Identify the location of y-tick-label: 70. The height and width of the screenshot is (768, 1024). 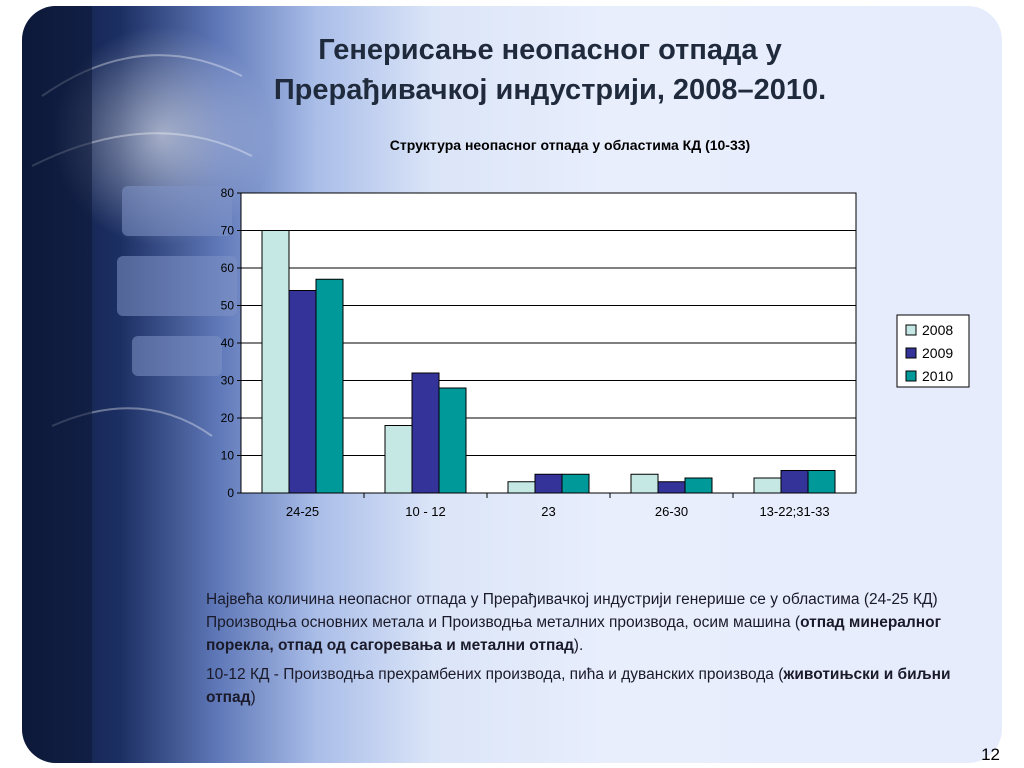
(228, 231).